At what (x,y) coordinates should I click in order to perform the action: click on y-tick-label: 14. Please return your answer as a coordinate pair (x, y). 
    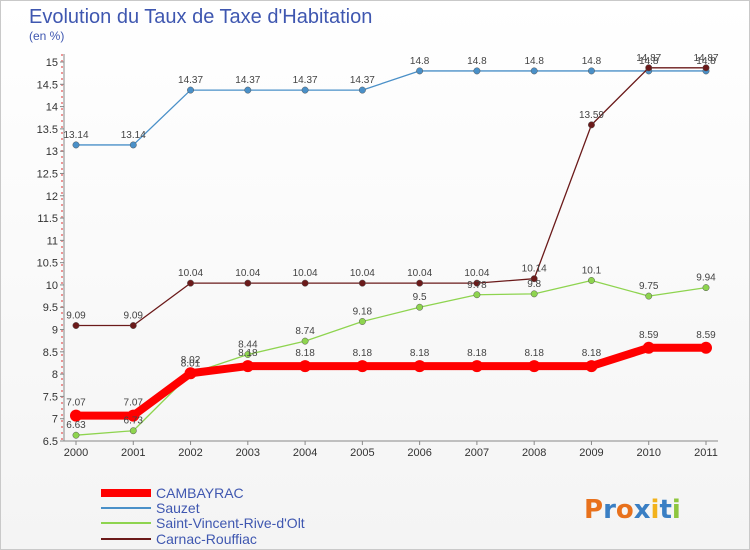
    Looking at the image, I should click on (52, 108).